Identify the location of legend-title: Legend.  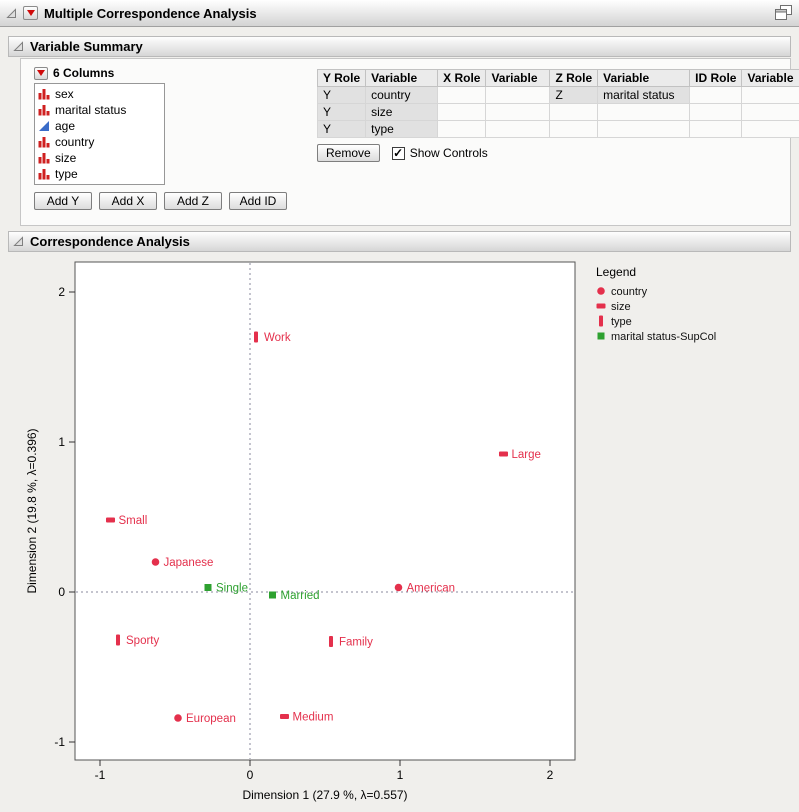
(616, 272).